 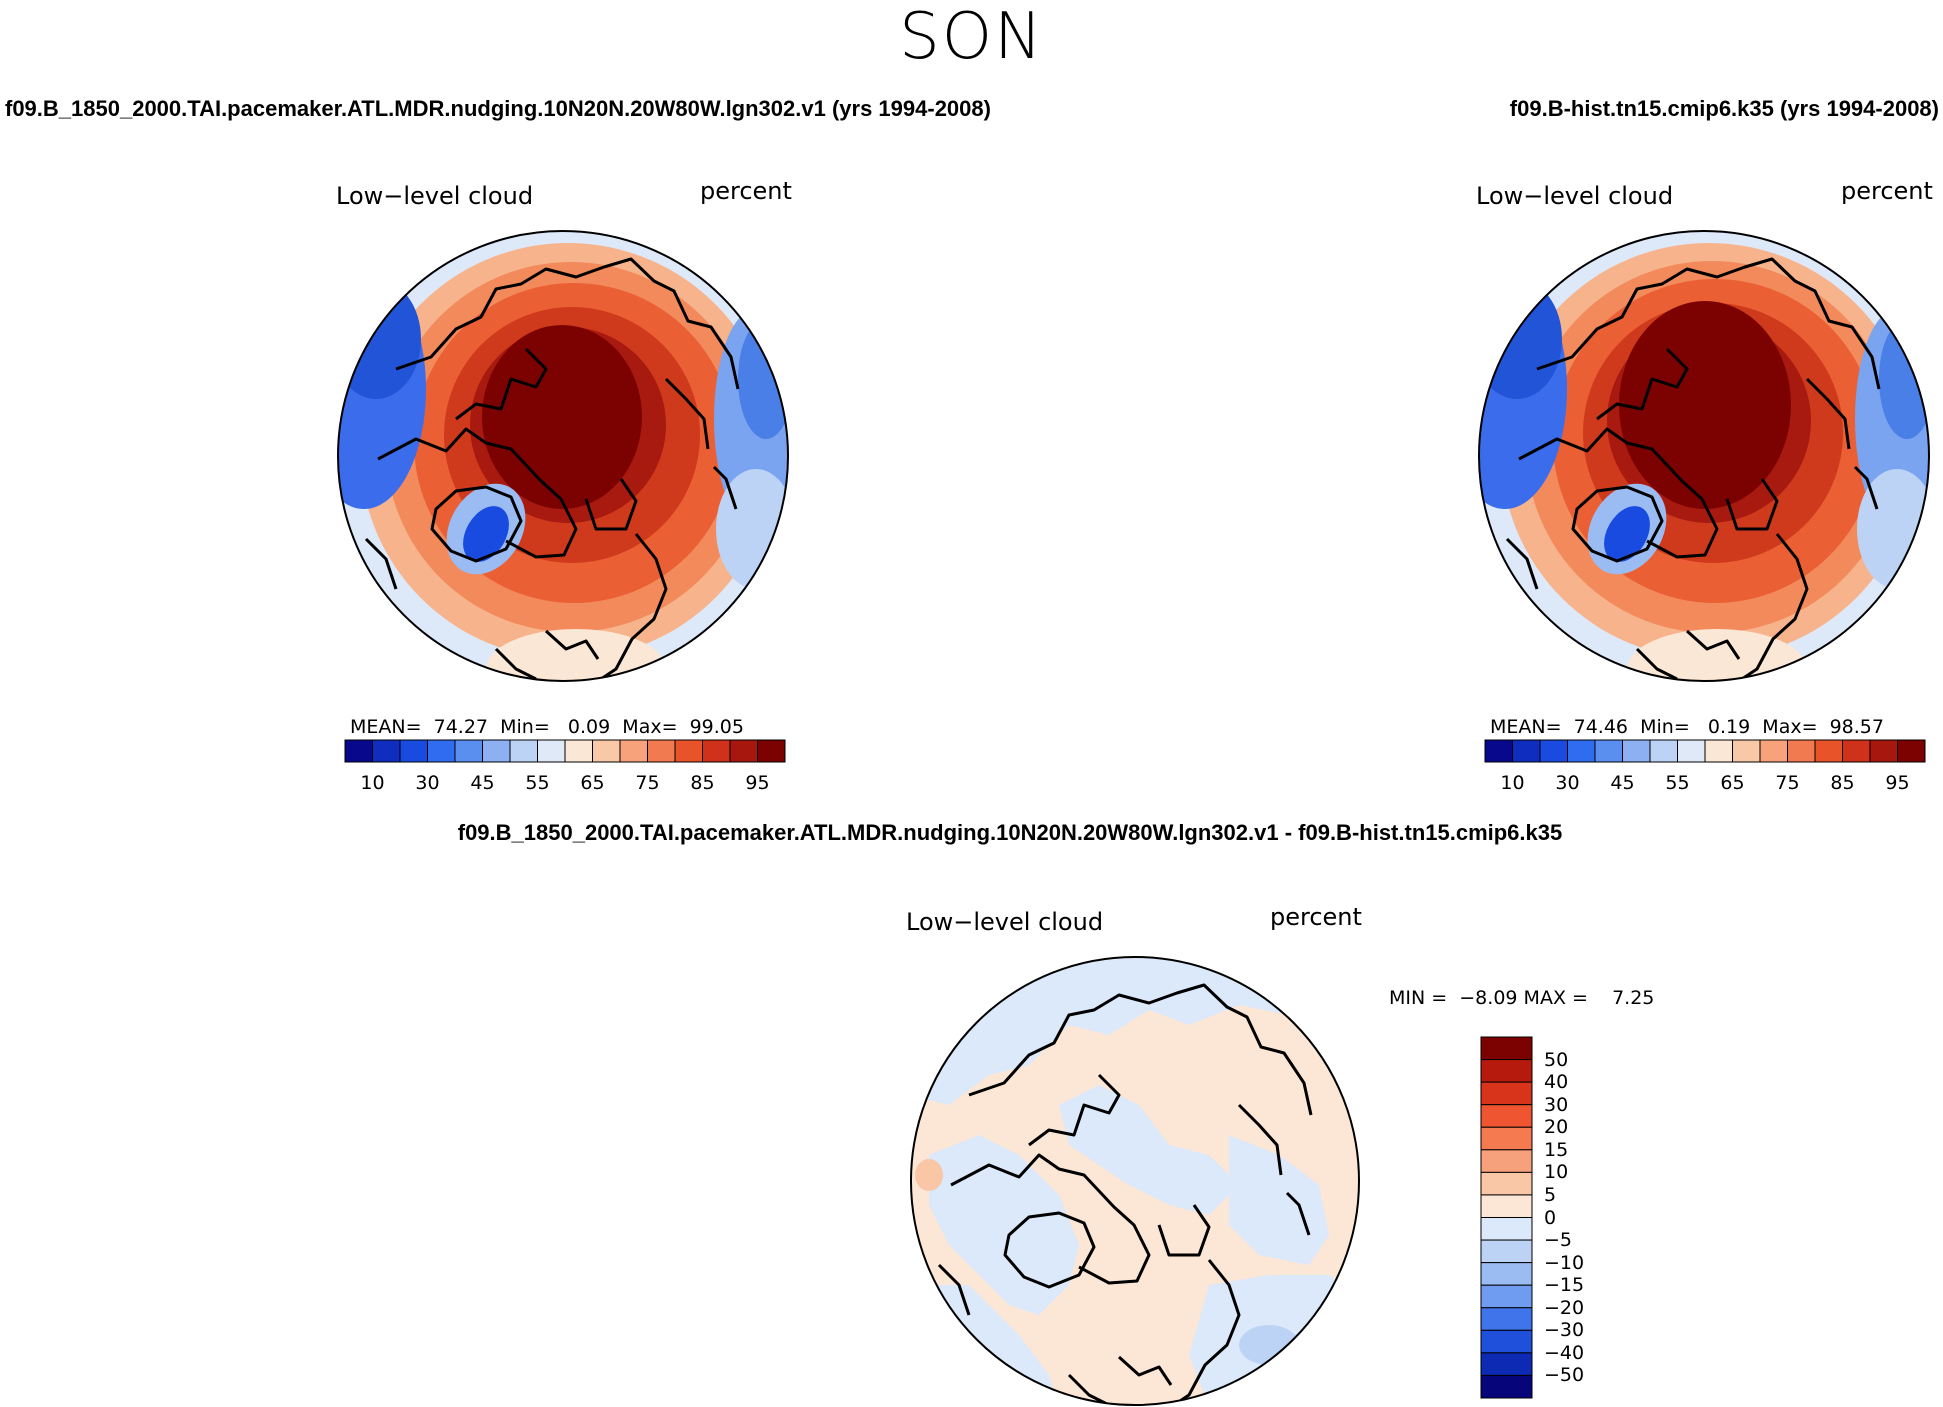 What do you see at coordinates (565, 784) in the screenshot?
I see `panel1-colorbar-ticks: 10 30 45 55 65 75 85 95` at bounding box center [565, 784].